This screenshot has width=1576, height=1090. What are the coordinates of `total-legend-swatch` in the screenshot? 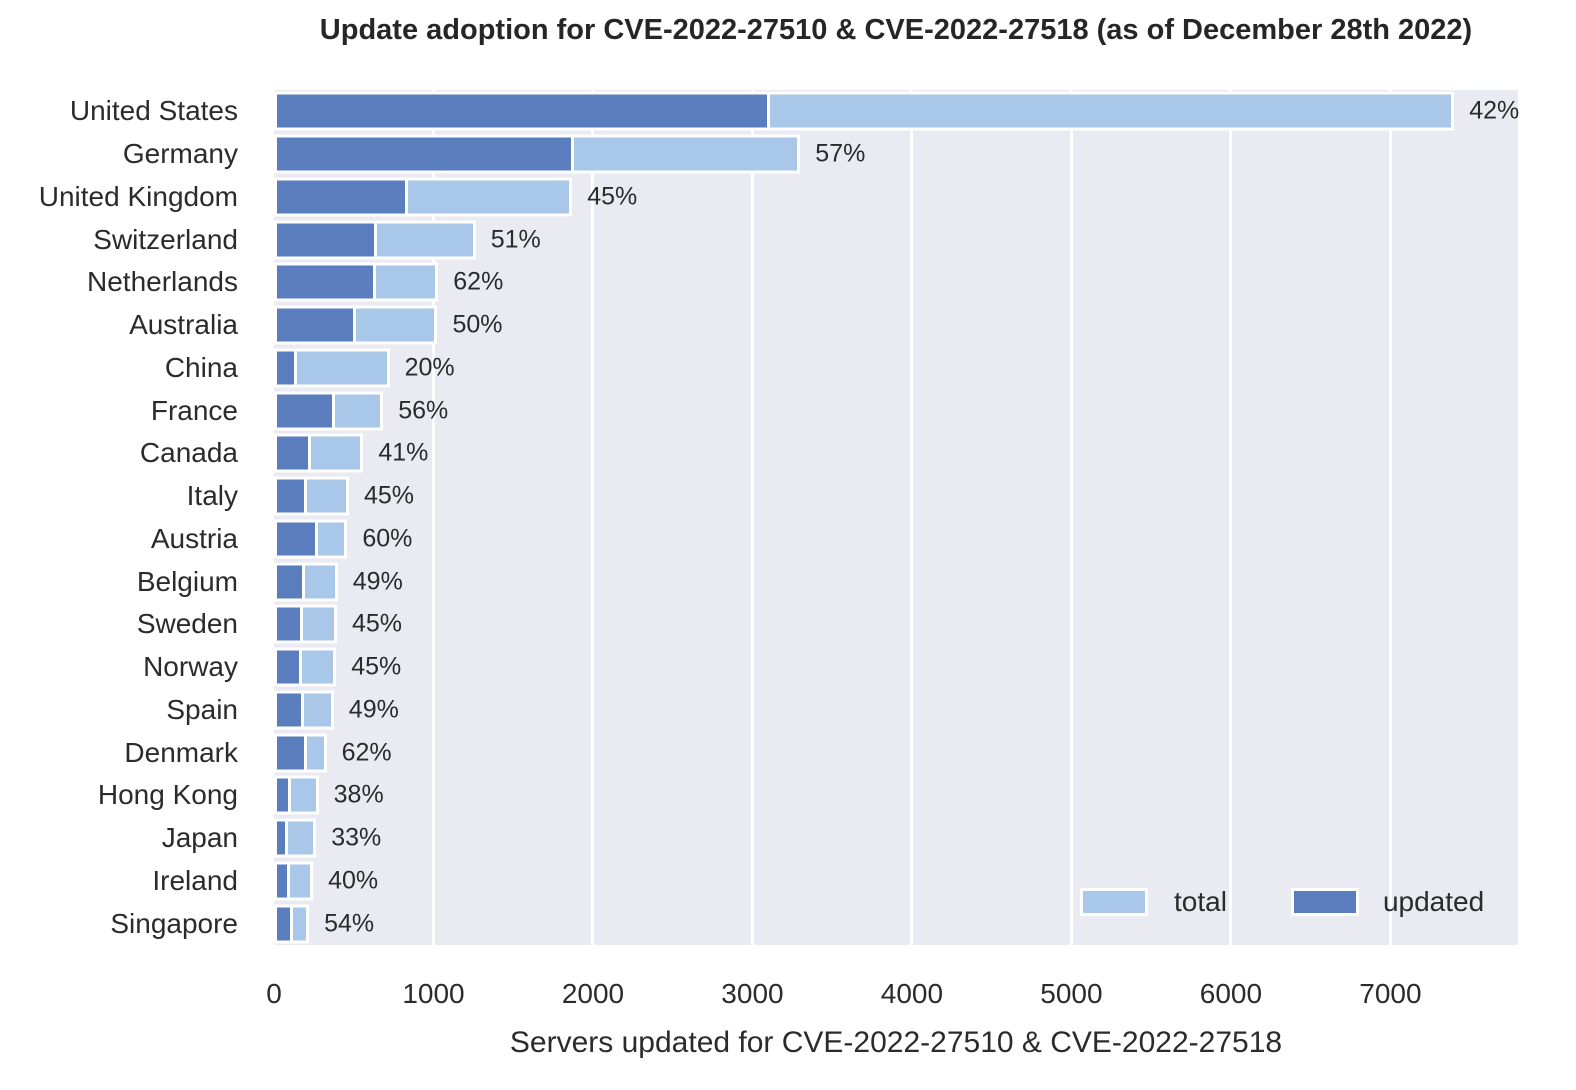 It's located at (1114, 902).